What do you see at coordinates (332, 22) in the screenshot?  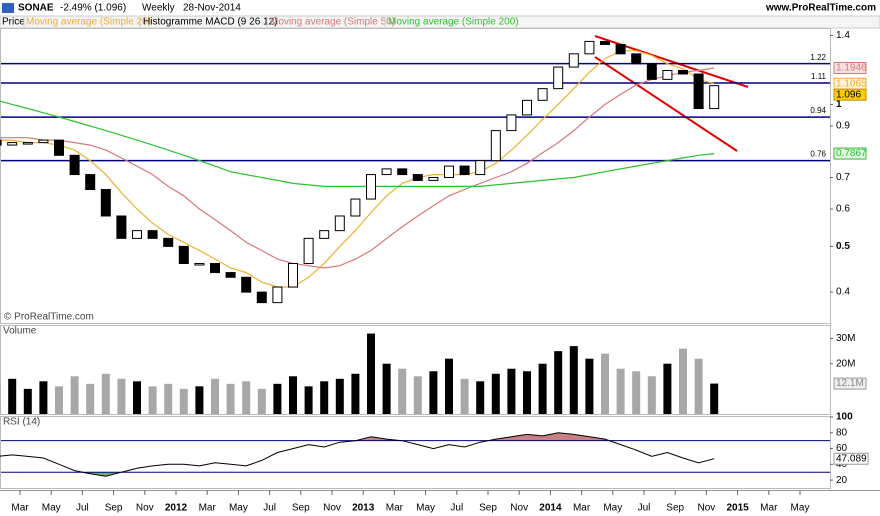 I see `legend-ma50: Moving average (Simple 50)` at bounding box center [332, 22].